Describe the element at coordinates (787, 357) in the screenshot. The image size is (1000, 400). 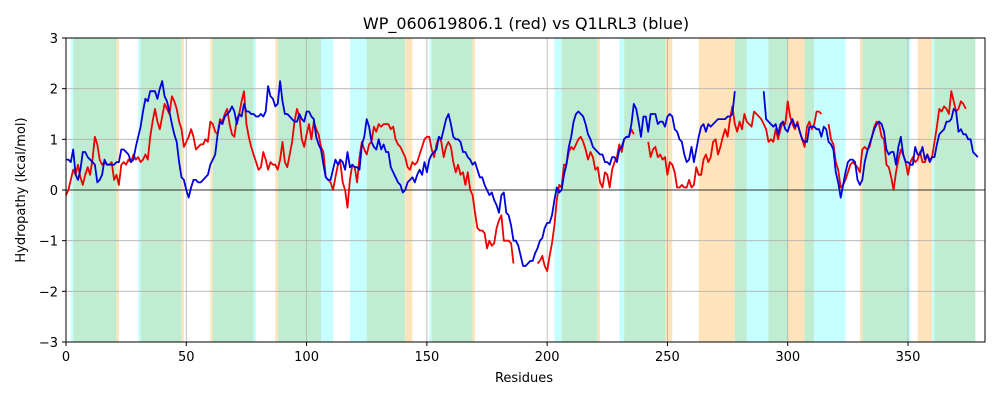
I see `x-tick-label: 300` at that location.